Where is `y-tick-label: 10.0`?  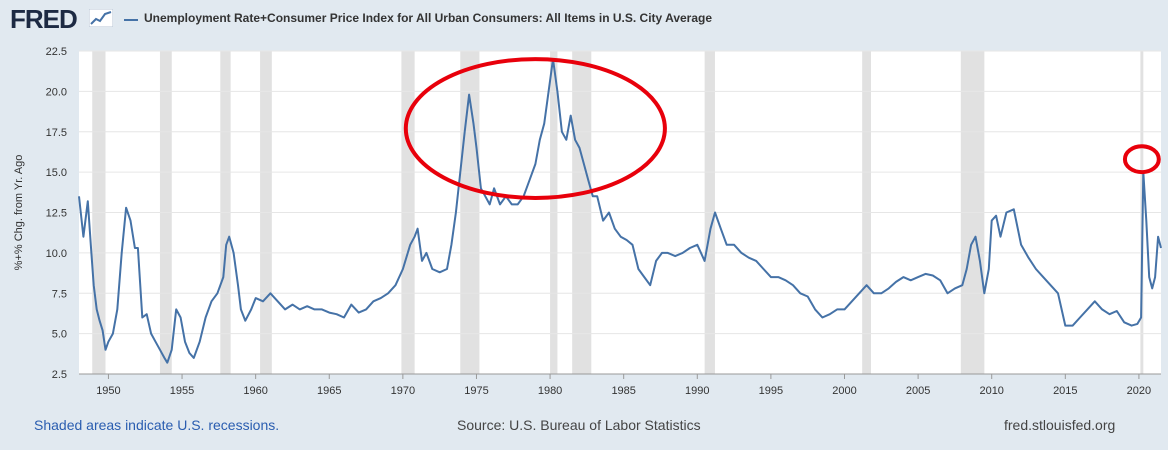
y-tick-label: 10.0 is located at coordinates (56, 254).